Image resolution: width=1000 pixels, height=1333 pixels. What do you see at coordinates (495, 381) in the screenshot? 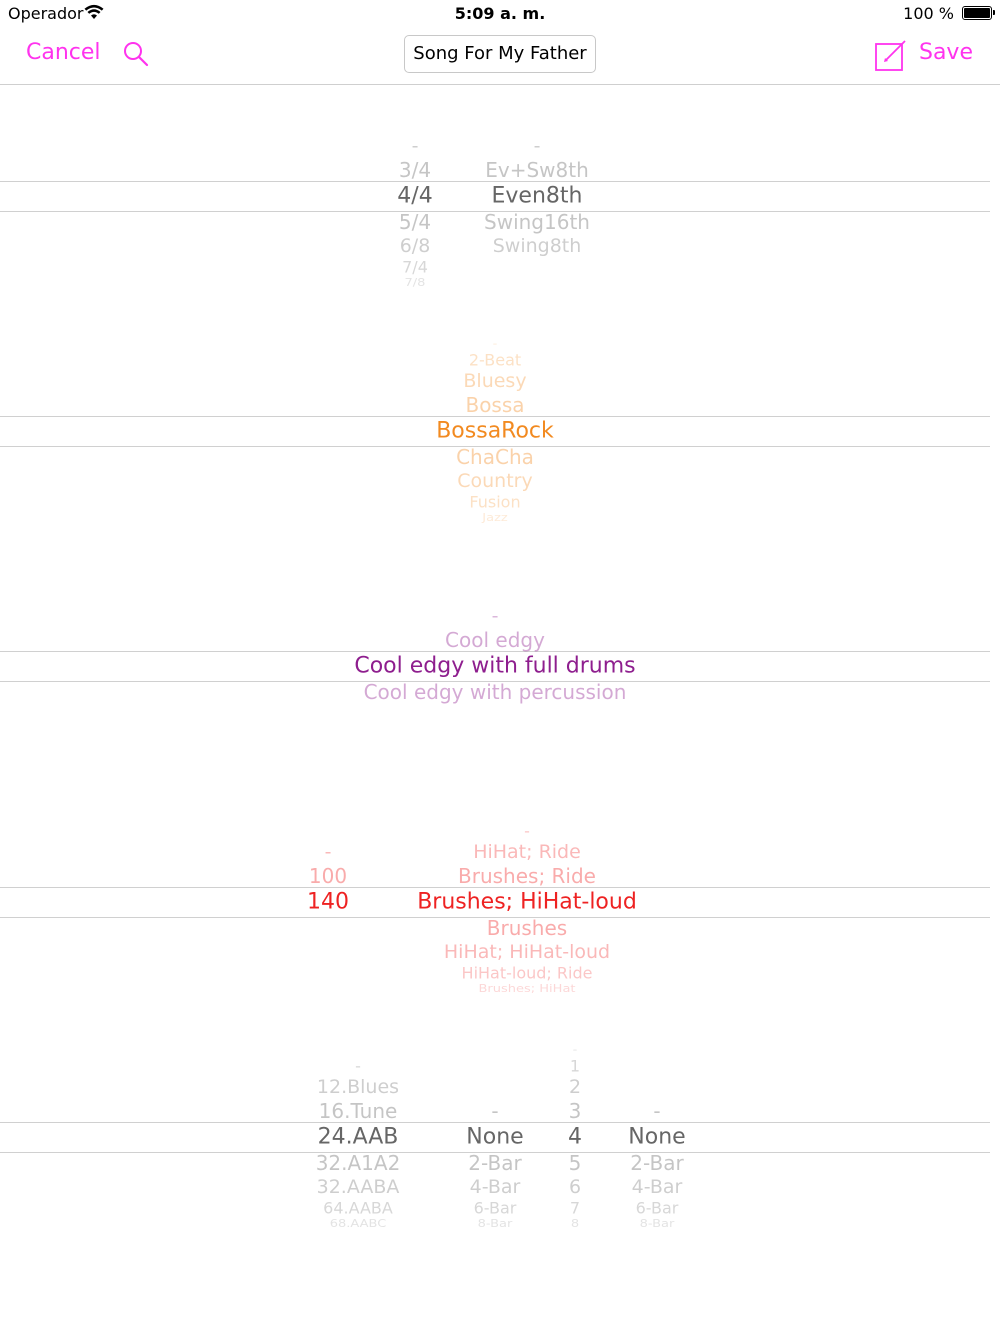
I see `style-option: Bluesy` at bounding box center [495, 381].